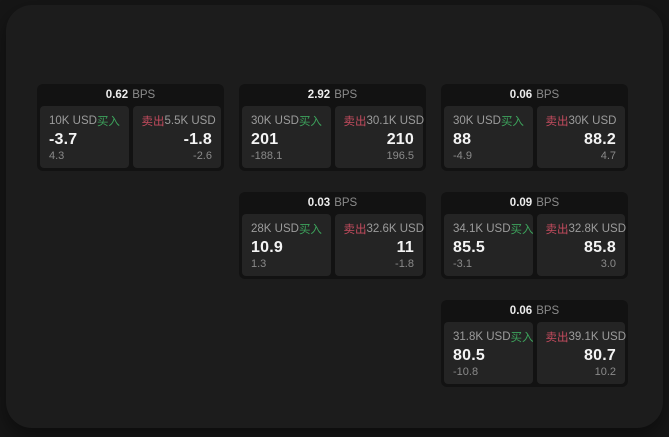  Describe the element at coordinates (581, 245) in the screenshot. I see `sell-panel: 卖出 32.8K USD 85.8 3.0` at that location.